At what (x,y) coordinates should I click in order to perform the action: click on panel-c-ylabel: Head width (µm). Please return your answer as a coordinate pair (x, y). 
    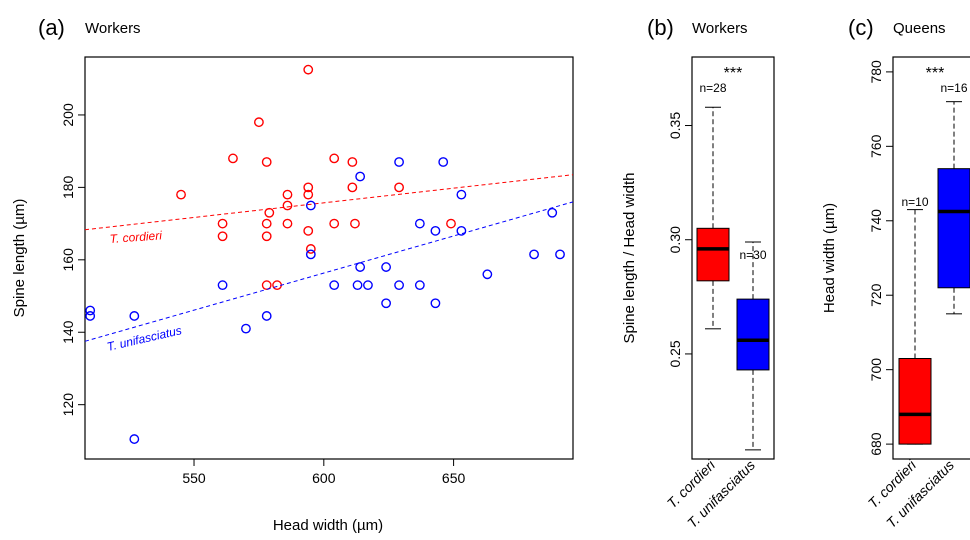
    Looking at the image, I should click on (829, 258).